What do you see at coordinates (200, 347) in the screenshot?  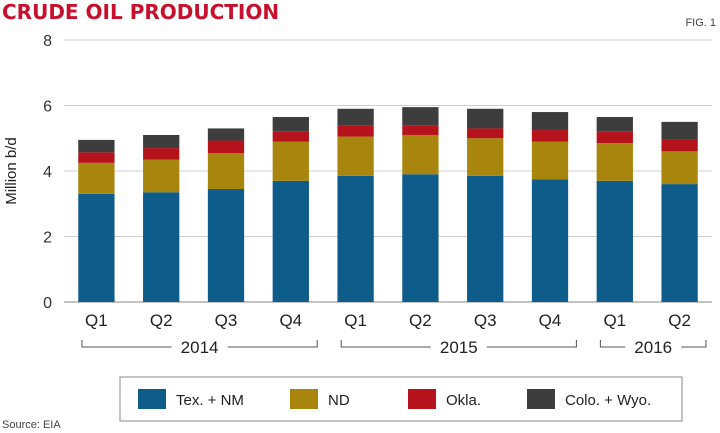 I see `year-label: 2014` at bounding box center [200, 347].